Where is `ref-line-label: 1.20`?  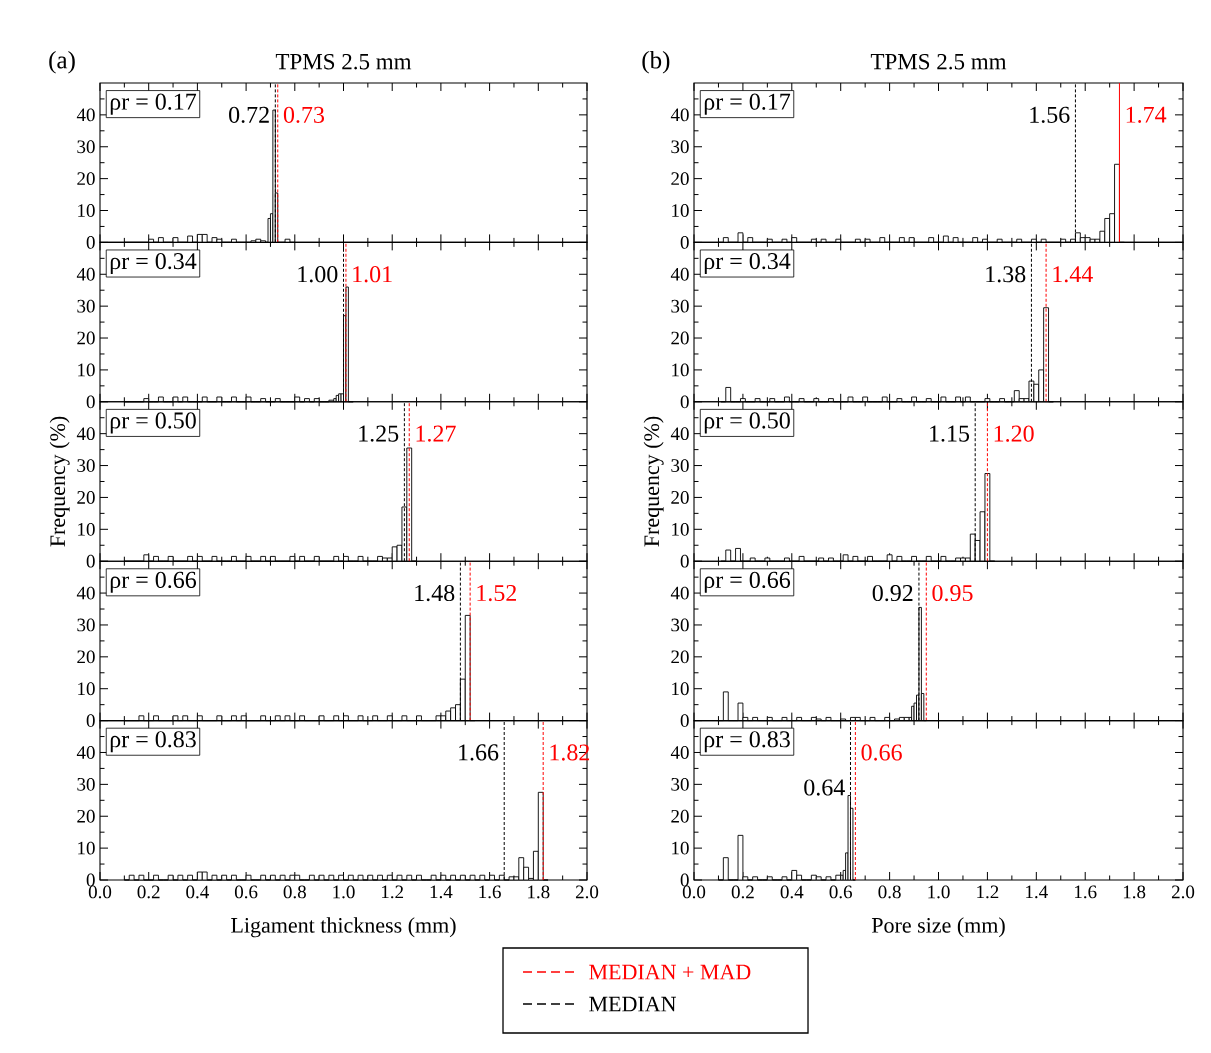
ref-line-label: 1.20 is located at coordinates (1014, 433).